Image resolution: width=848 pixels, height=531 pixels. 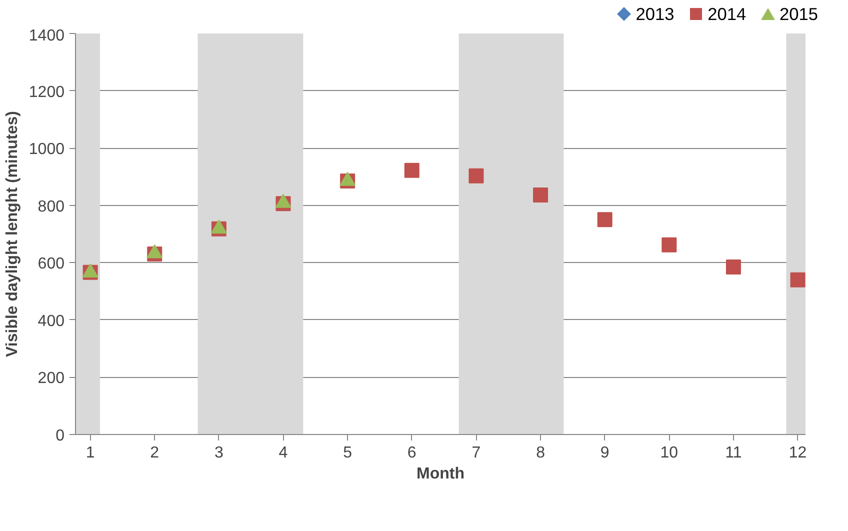 What do you see at coordinates (669, 453) in the screenshot?
I see `x-tick-label: 10` at bounding box center [669, 453].